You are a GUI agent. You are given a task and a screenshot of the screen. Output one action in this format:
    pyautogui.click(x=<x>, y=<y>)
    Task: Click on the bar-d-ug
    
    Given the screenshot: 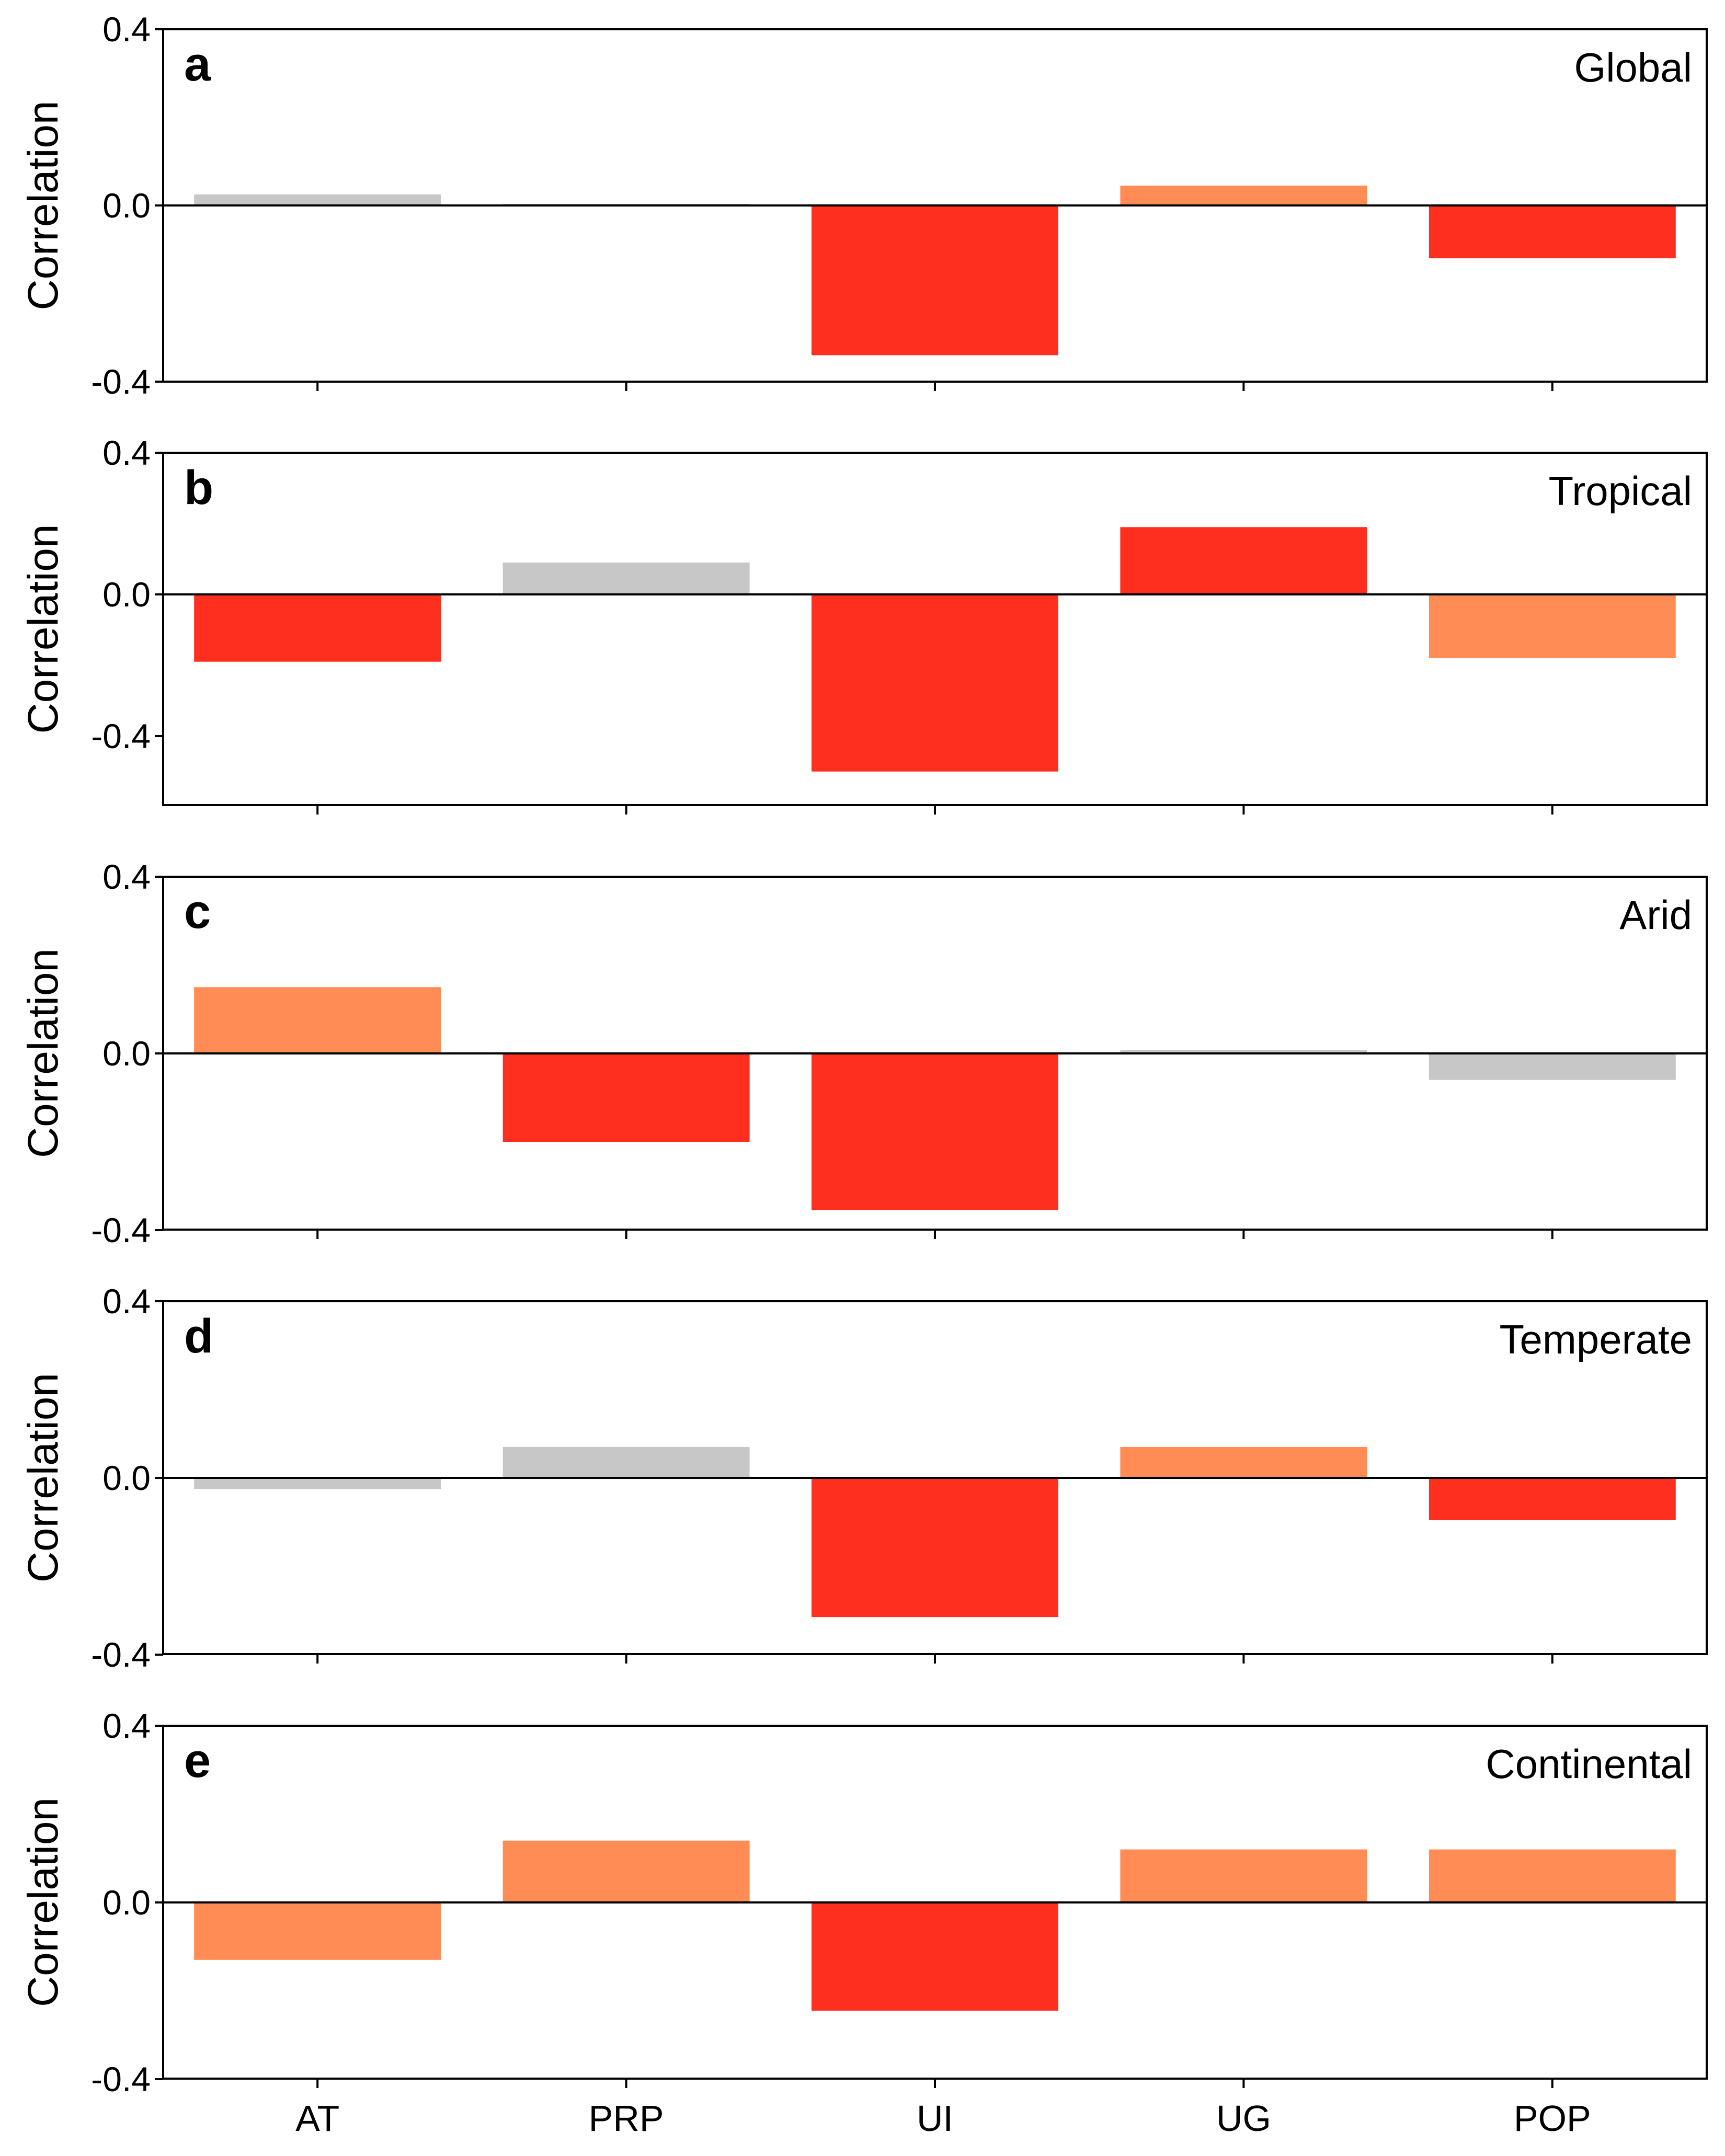 What is the action you would take?
    pyautogui.click(x=1243, y=1462)
    